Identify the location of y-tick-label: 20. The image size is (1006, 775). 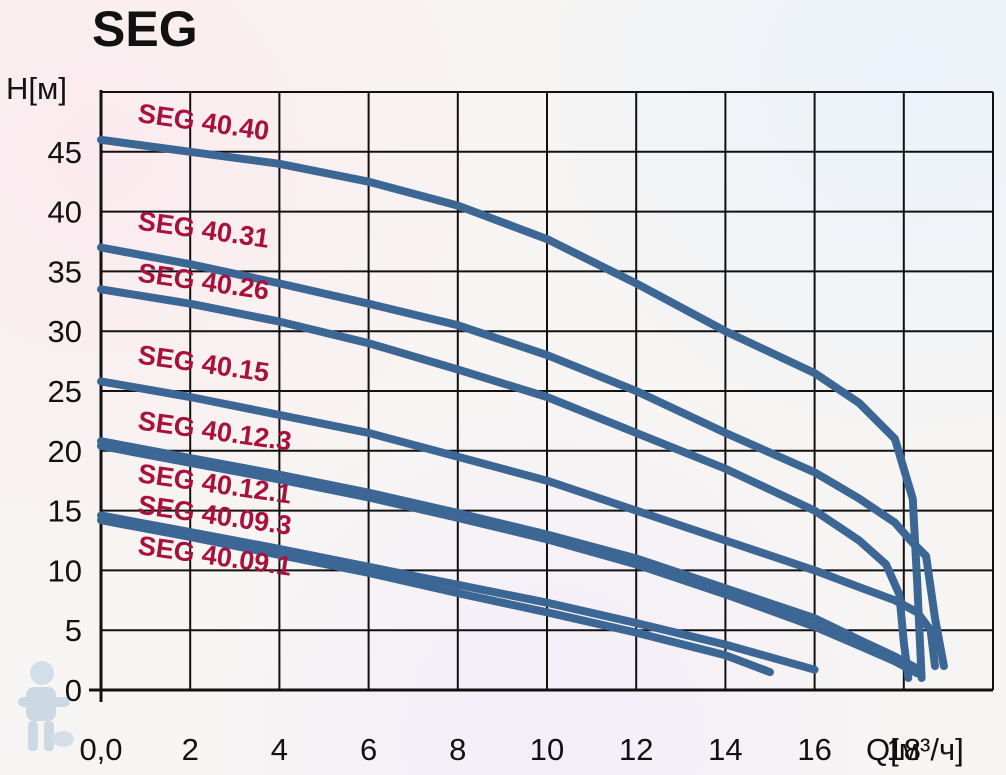
(65, 451).